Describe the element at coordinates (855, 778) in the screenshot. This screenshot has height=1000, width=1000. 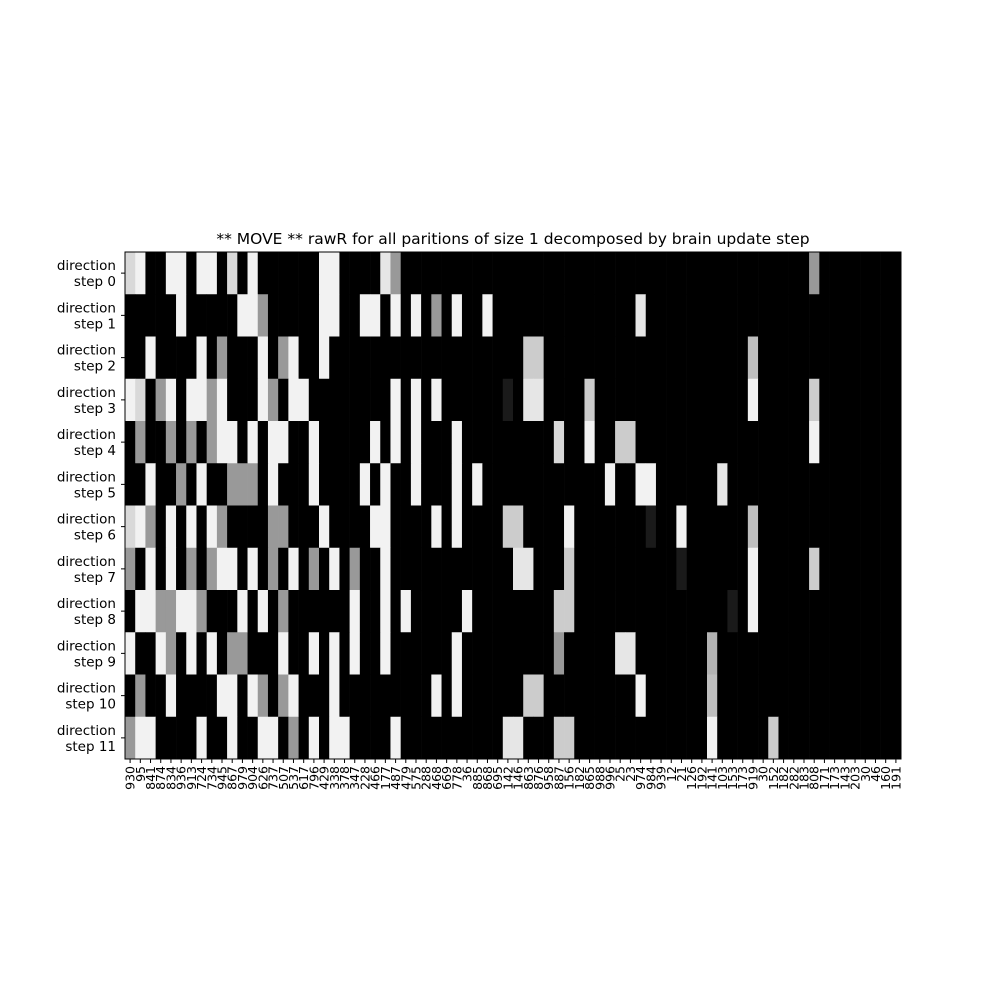
I see `x-tick-label: 203` at that location.